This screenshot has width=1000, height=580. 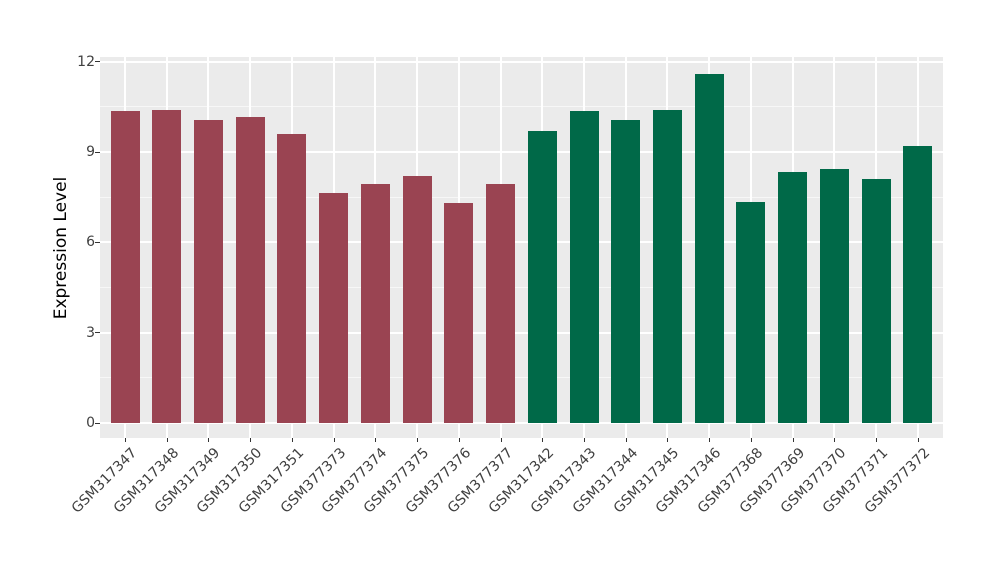 I want to click on y-tick-label-3: 3, so click(x=90, y=332).